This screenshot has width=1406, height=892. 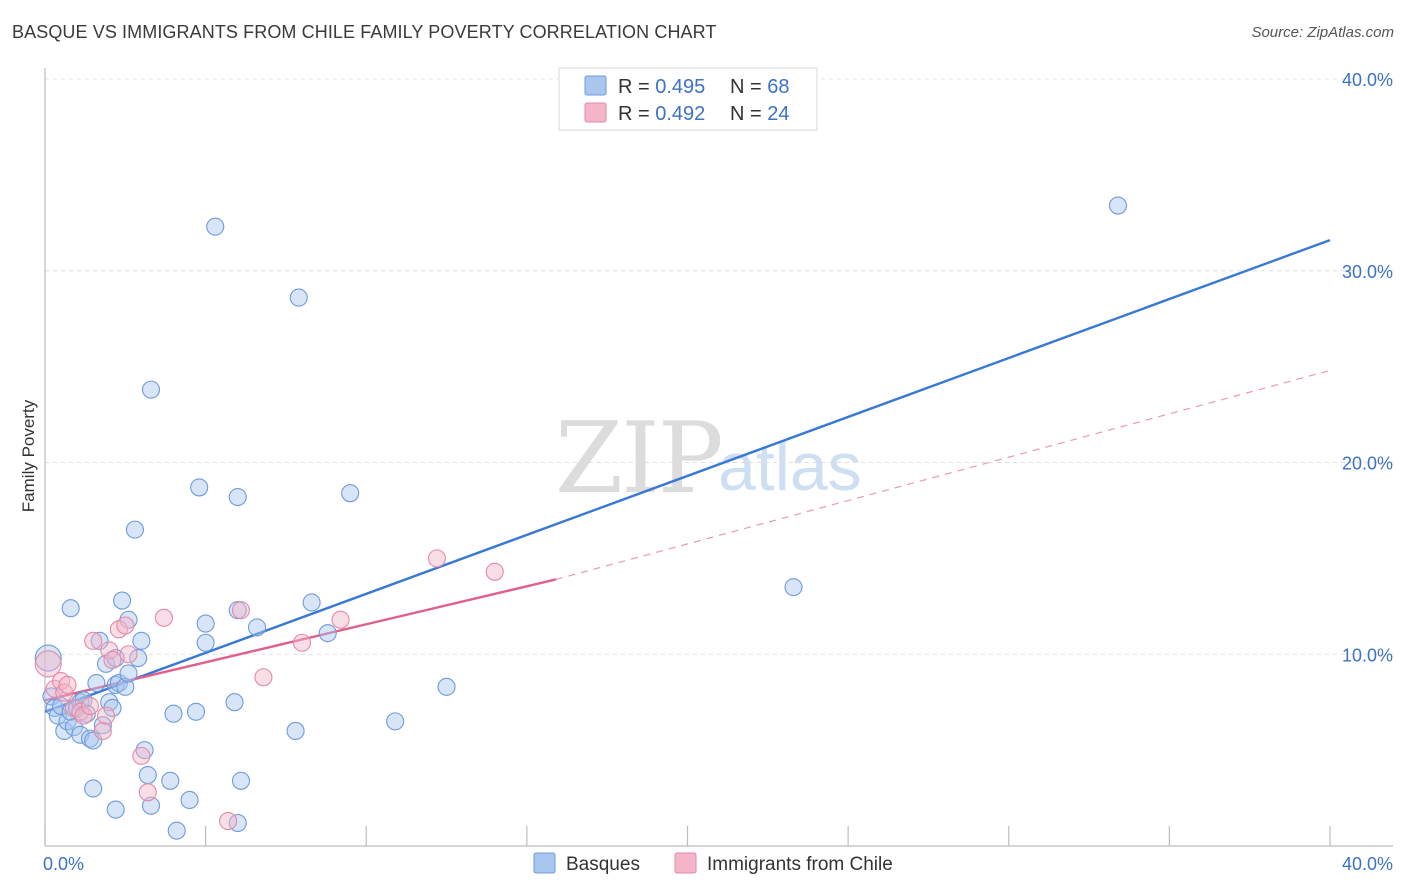 I want to click on y-tick-label: 20.0%, so click(x=1367, y=464).